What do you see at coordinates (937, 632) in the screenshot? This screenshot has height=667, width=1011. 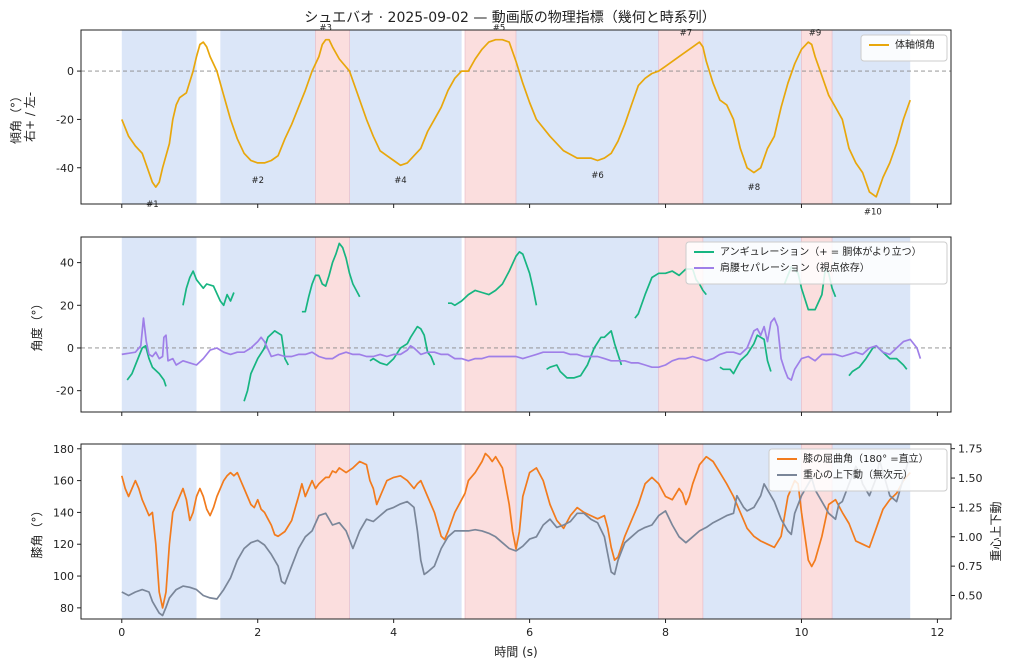 I see `x-tick-label: 12` at bounding box center [937, 632].